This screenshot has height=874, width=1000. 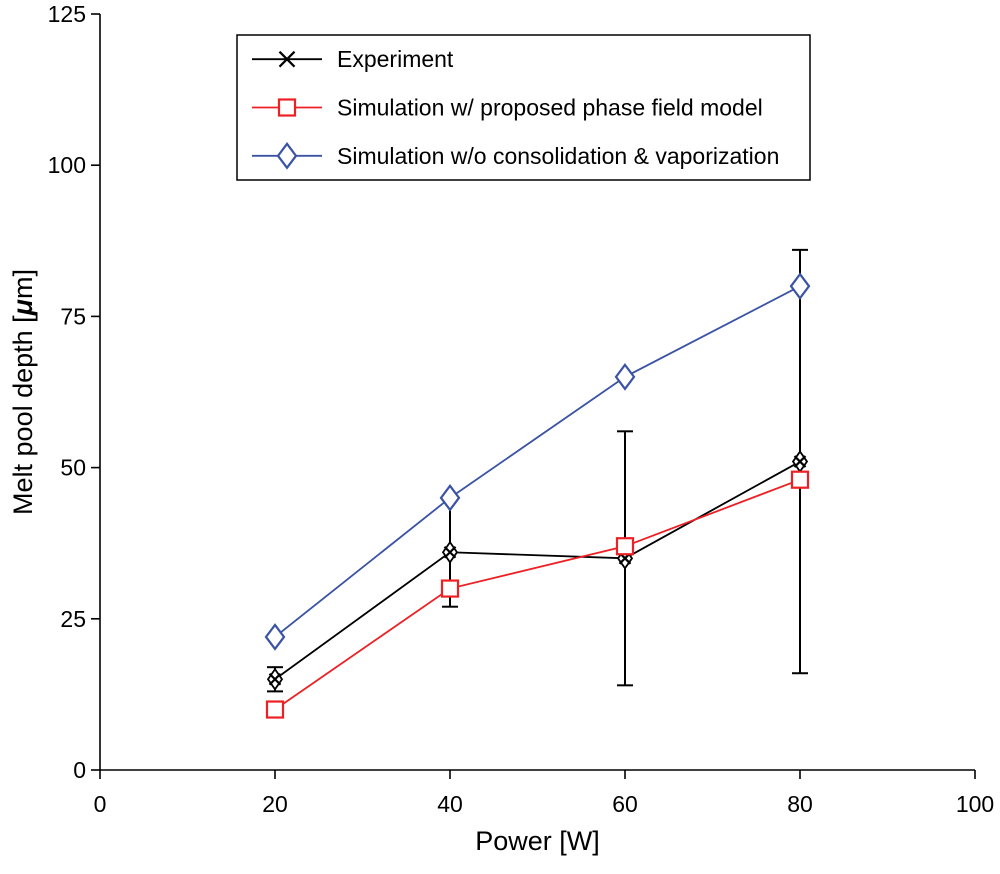 What do you see at coordinates (67, 165) in the screenshot?
I see `y-tick-label: 100` at bounding box center [67, 165].